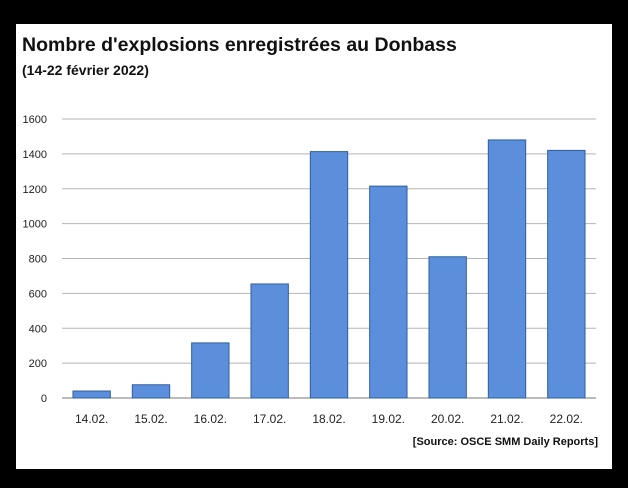 The image size is (628, 488). I want to click on x-tick-label: 14.02., so click(91, 419).